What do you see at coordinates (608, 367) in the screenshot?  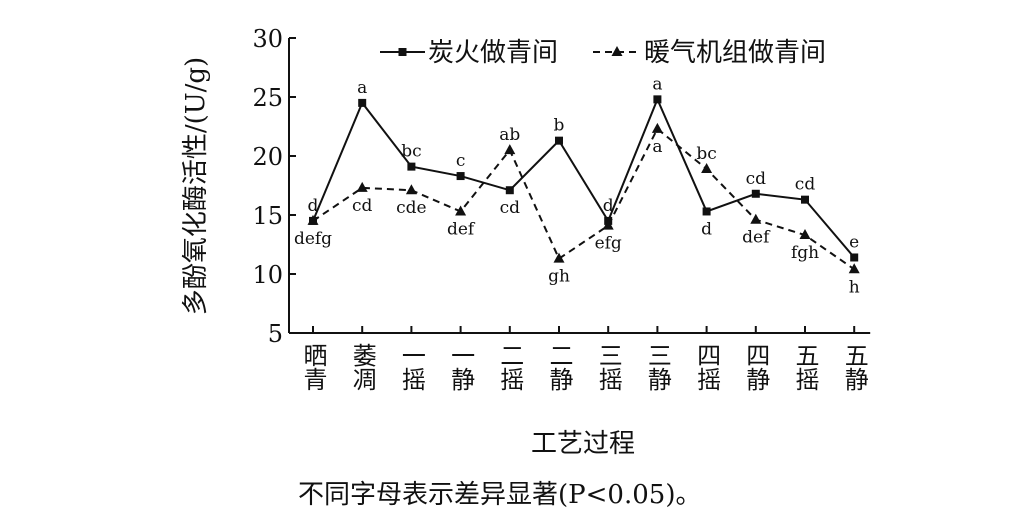 I see `x-tick-label: 三摇` at bounding box center [608, 367].